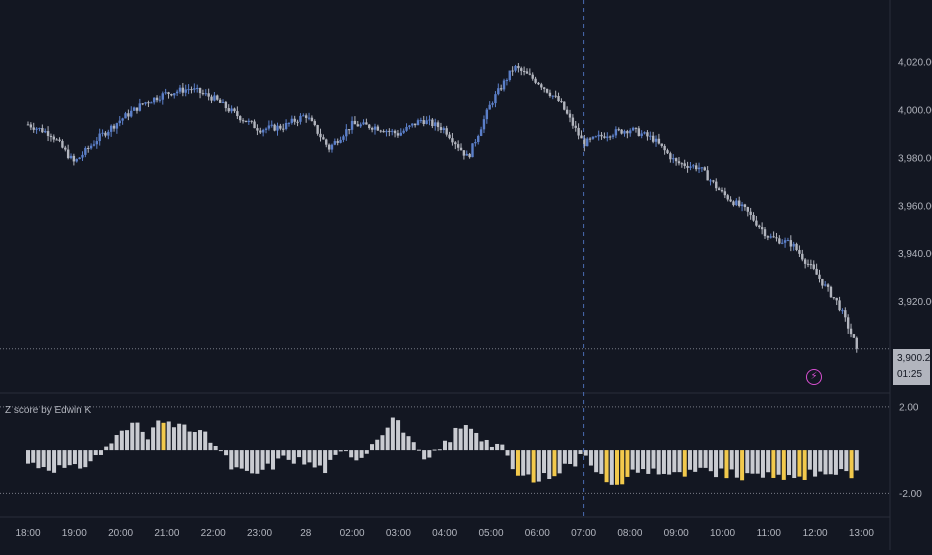  What do you see at coordinates (861, 533) in the screenshot?
I see `time-tick-label: 13:00` at bounding box center [861, 533].